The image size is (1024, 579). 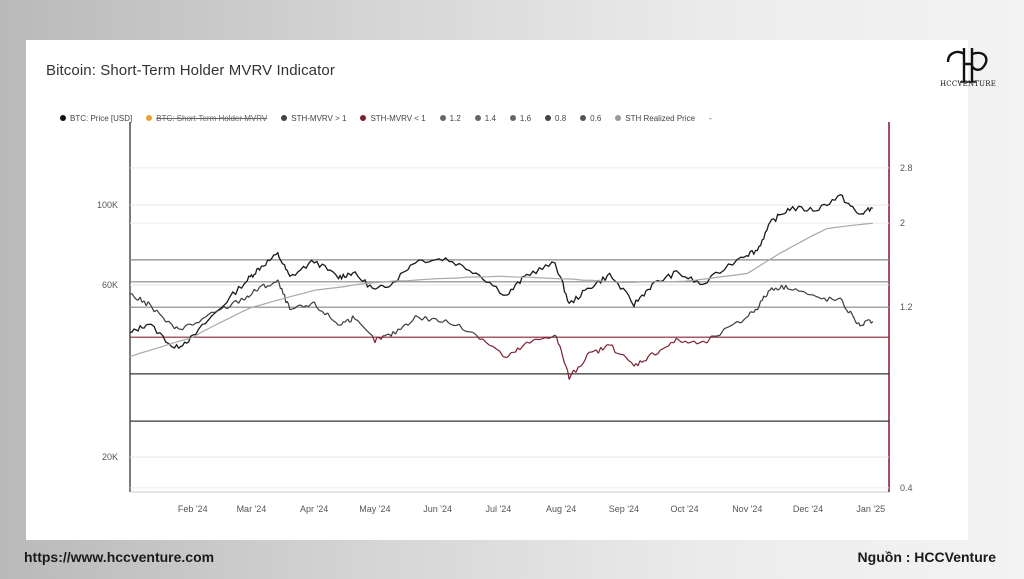 I want to click on legend-item: -, so click(x=710, y=118).